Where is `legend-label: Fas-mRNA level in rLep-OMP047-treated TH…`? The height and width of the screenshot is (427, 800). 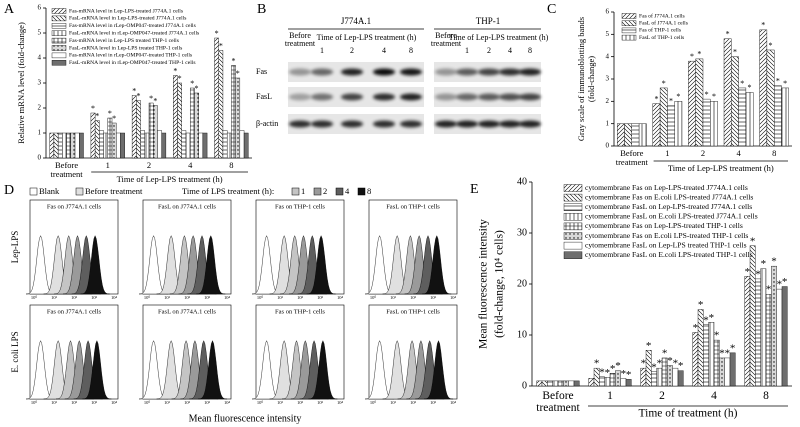 legend-label: Fas-mRNA level in rLep-OMP047-treated TH… is located at coordinates (130, 56).